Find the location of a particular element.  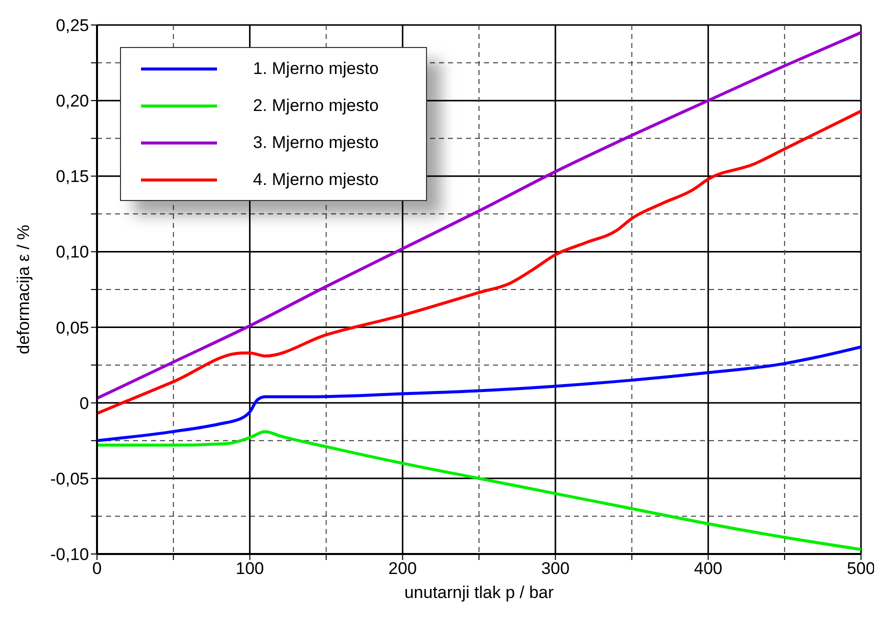

y-tick-label: 0,20 is located at coordinates (72, 101).